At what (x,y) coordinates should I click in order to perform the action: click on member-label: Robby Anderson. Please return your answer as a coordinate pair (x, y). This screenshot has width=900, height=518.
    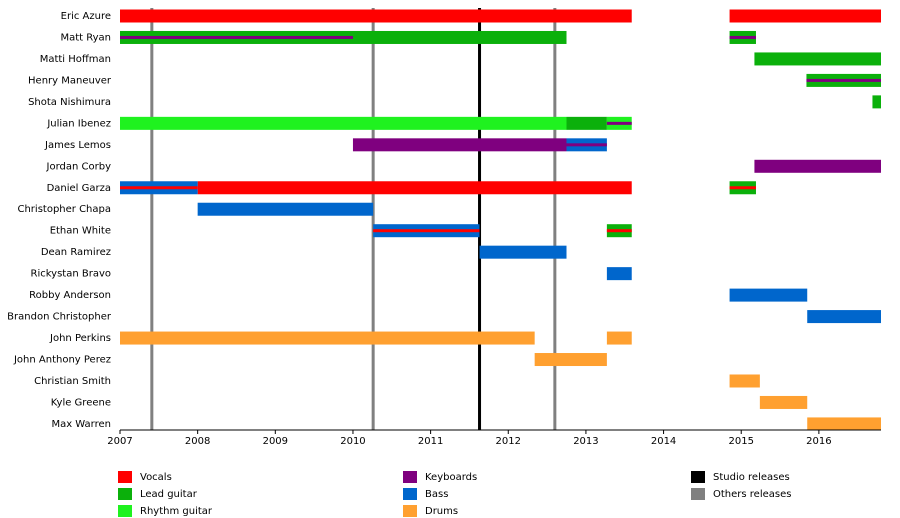
    Looking at the image, I should click on (70, 295).